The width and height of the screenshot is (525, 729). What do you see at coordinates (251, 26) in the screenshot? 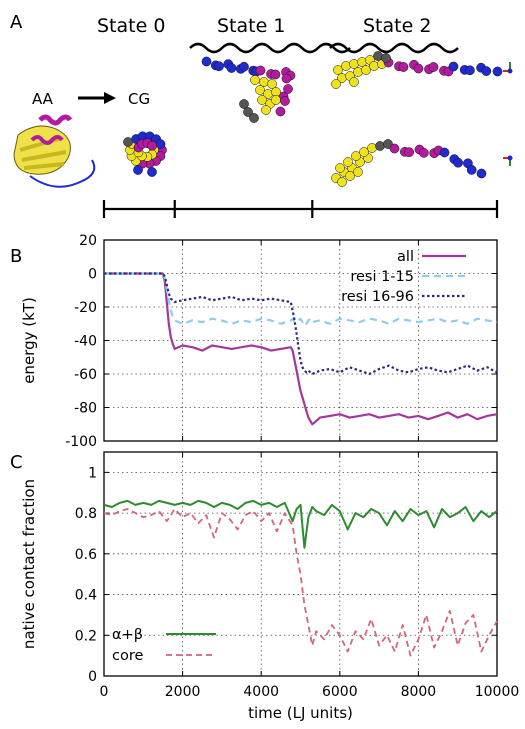
I see `state1-label: State 1` at bounding box center [251, 26].